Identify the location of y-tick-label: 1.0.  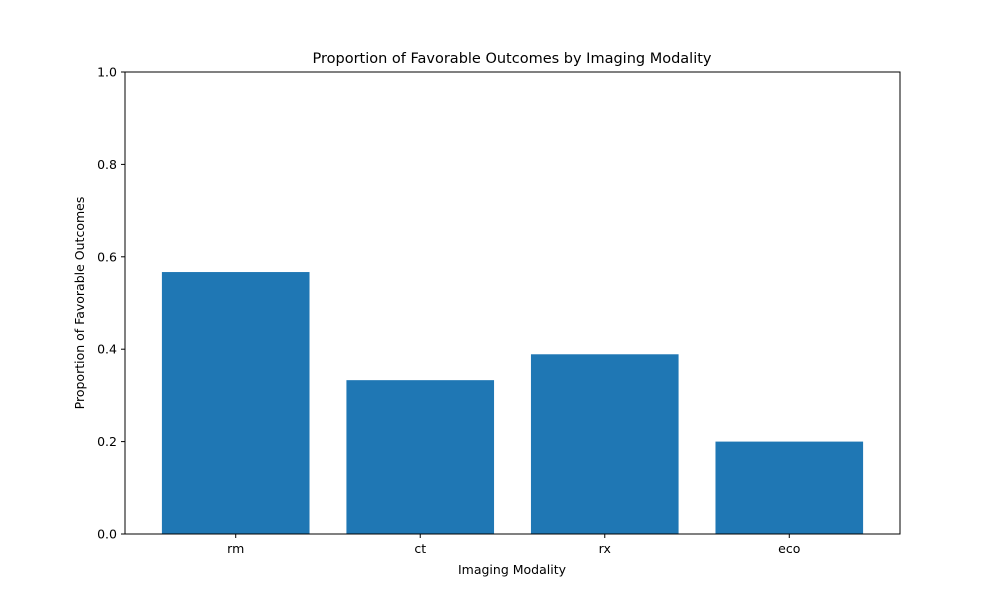
(107, 72).